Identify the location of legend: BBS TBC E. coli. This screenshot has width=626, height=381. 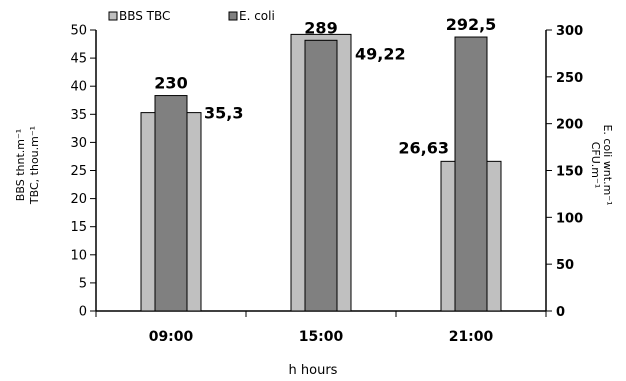
(191, 16).